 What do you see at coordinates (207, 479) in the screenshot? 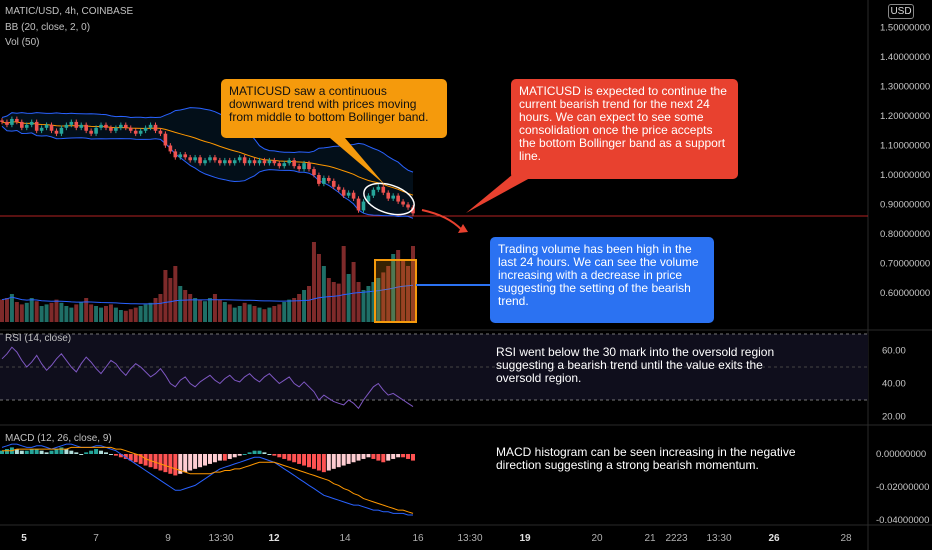
I see `macd-line` at bounding box center [207, 479].